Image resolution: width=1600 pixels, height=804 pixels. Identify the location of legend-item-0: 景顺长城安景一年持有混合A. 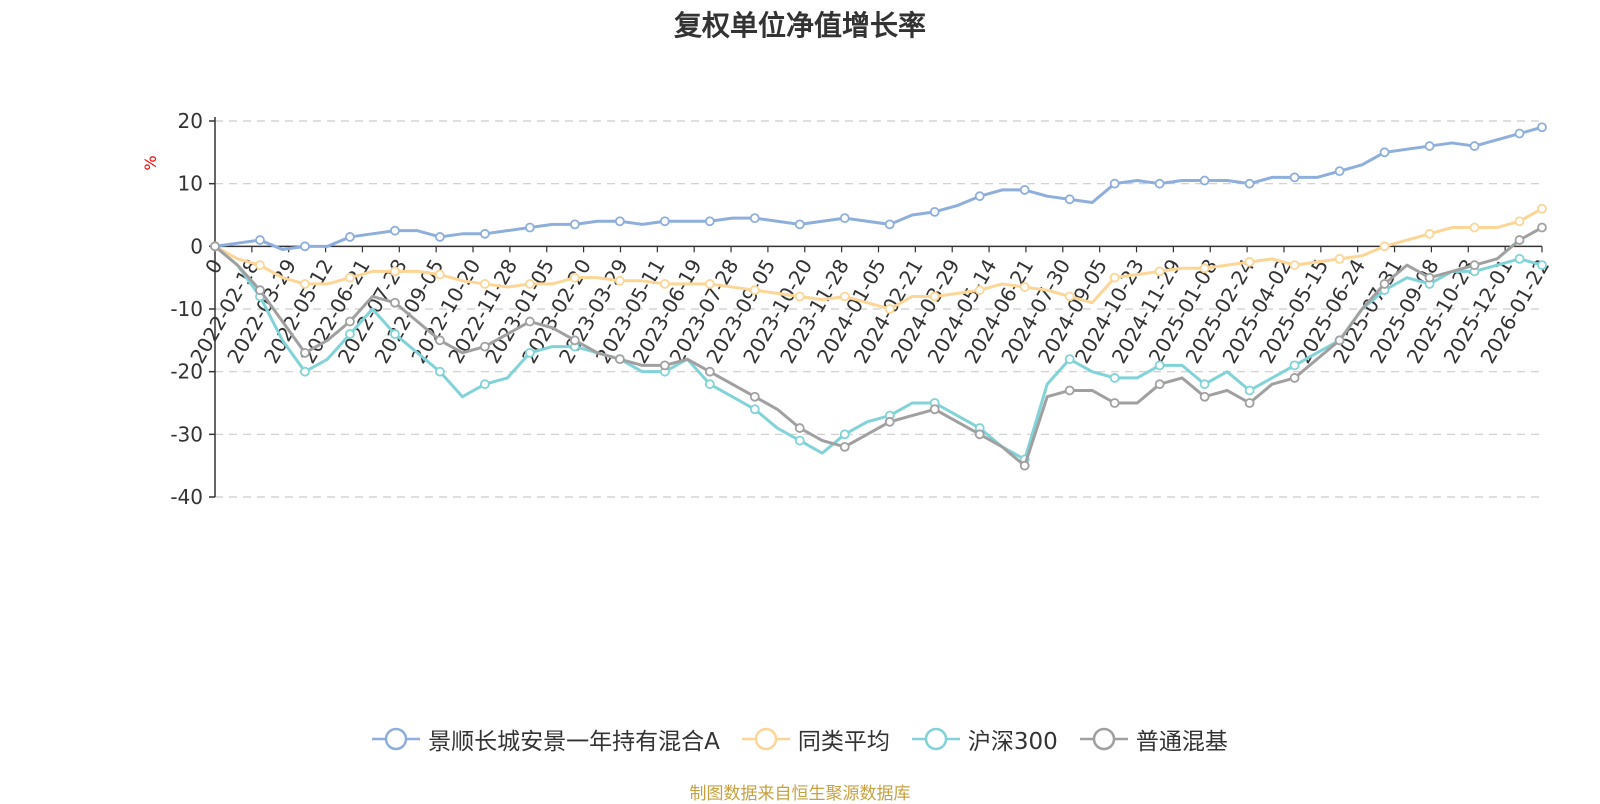
(546, 739).